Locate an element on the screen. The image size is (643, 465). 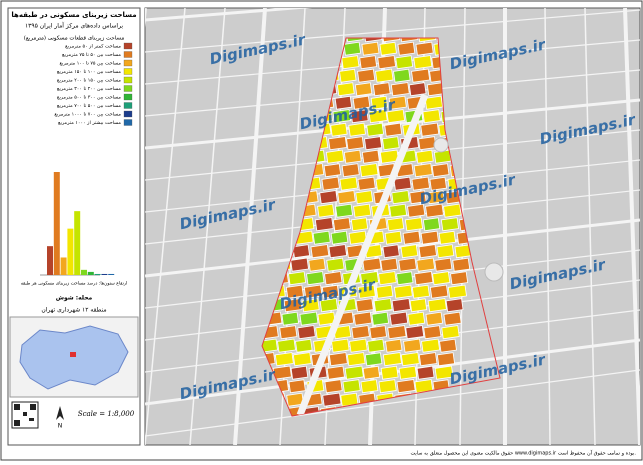
square is located at coordinates (441, 145).